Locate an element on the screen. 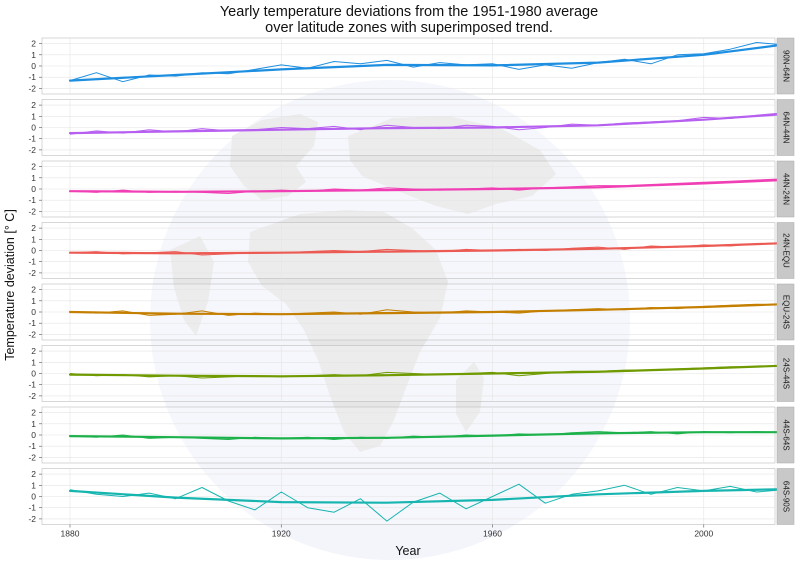 Image resolution: width=800 pixels, height=563 pixels. trend-line-44S-64S is located at coordinates (426, 435).